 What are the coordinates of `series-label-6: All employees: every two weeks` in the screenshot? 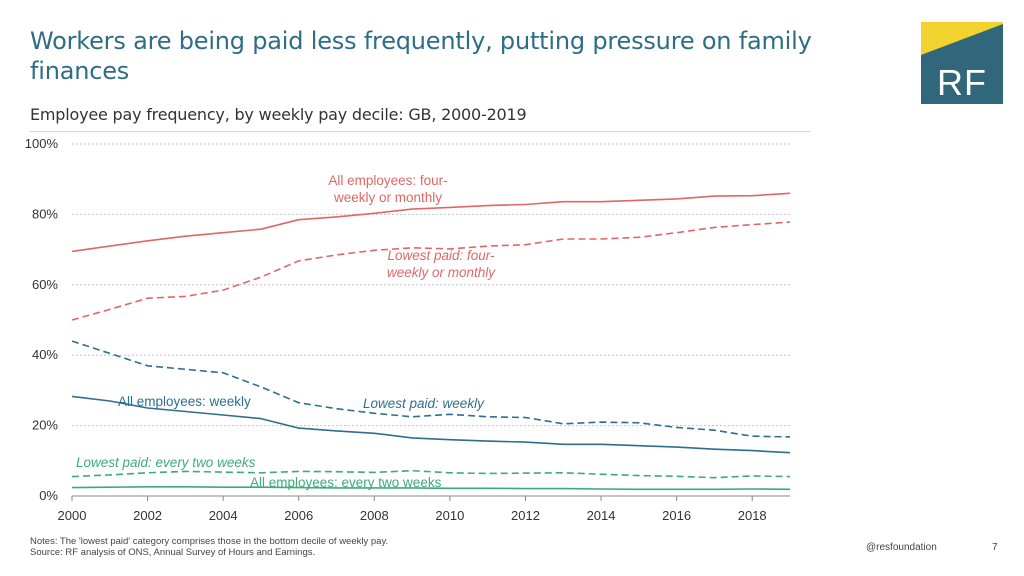 It's located at (346, 482).